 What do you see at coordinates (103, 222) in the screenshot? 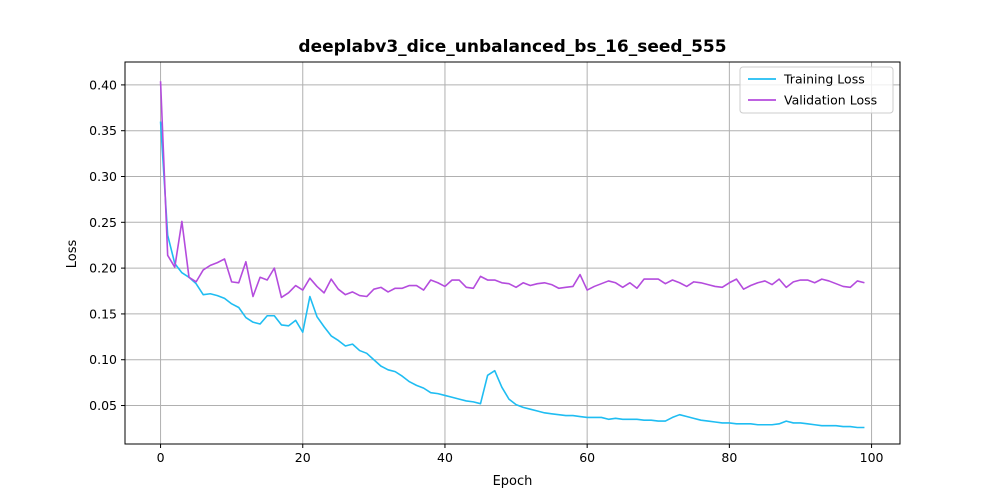
I see `y-tick-label: 0.25` at bounding box center [103, 222].